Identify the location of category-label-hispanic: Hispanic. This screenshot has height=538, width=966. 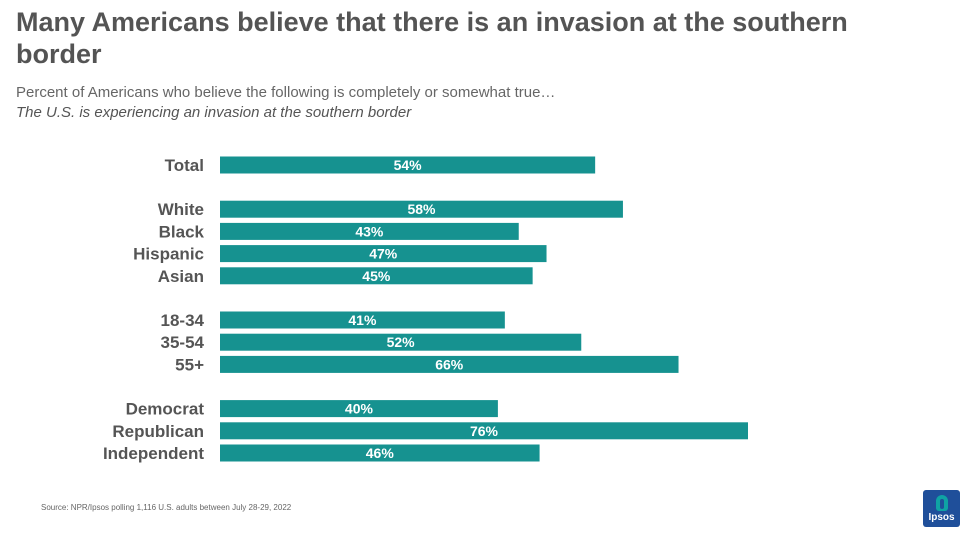
(168, 254).